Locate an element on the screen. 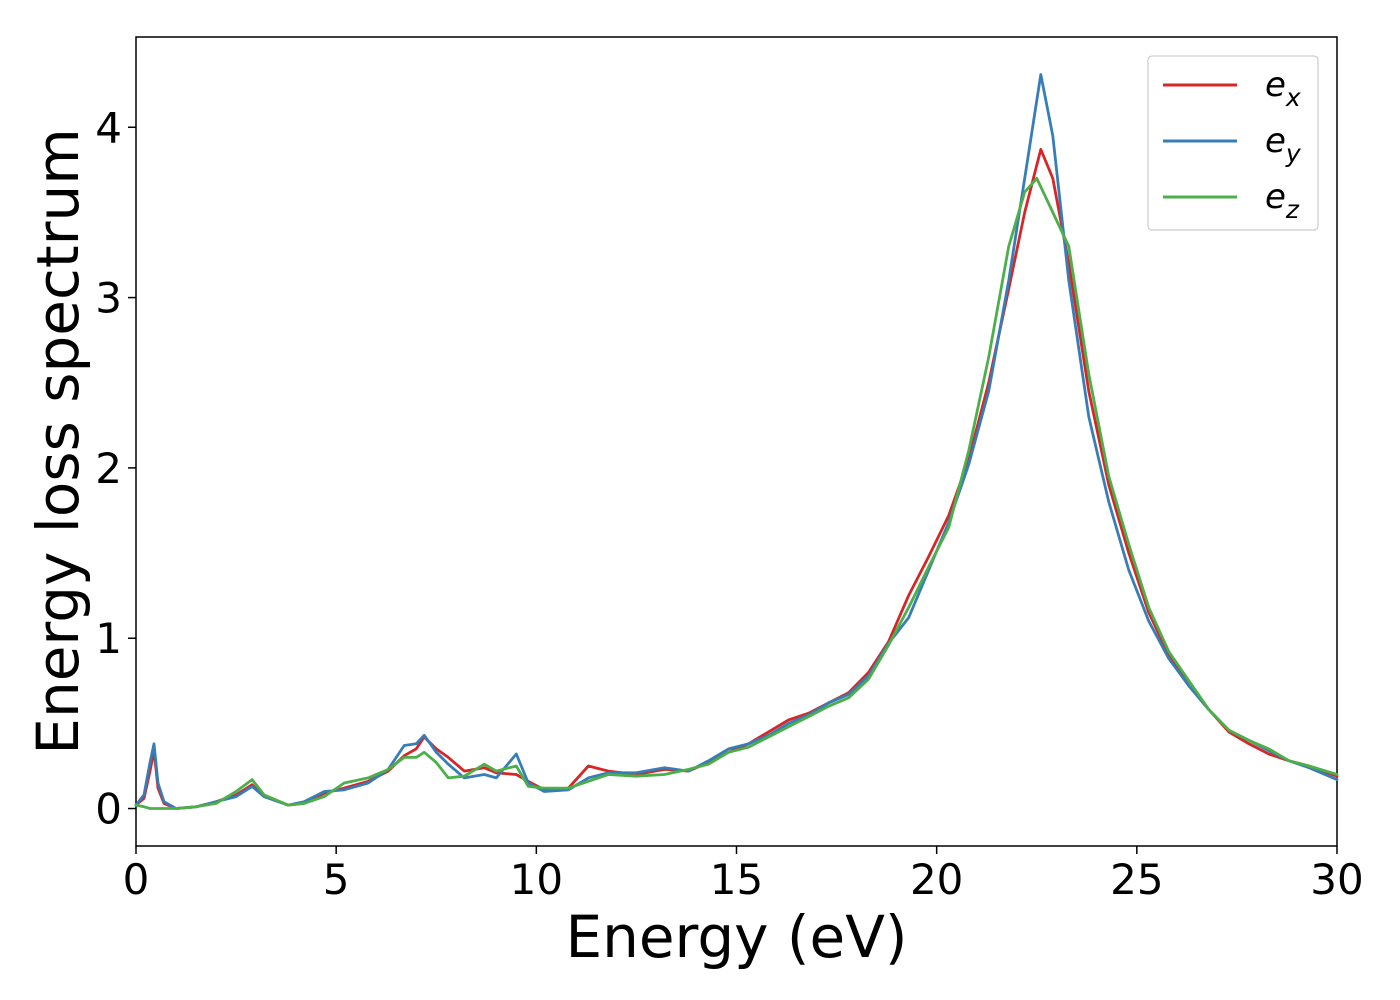 Image resolution: width=1400 pixels, height=1000 pixels. x-tick-label: 30 is located at coordinates (1336, 879).